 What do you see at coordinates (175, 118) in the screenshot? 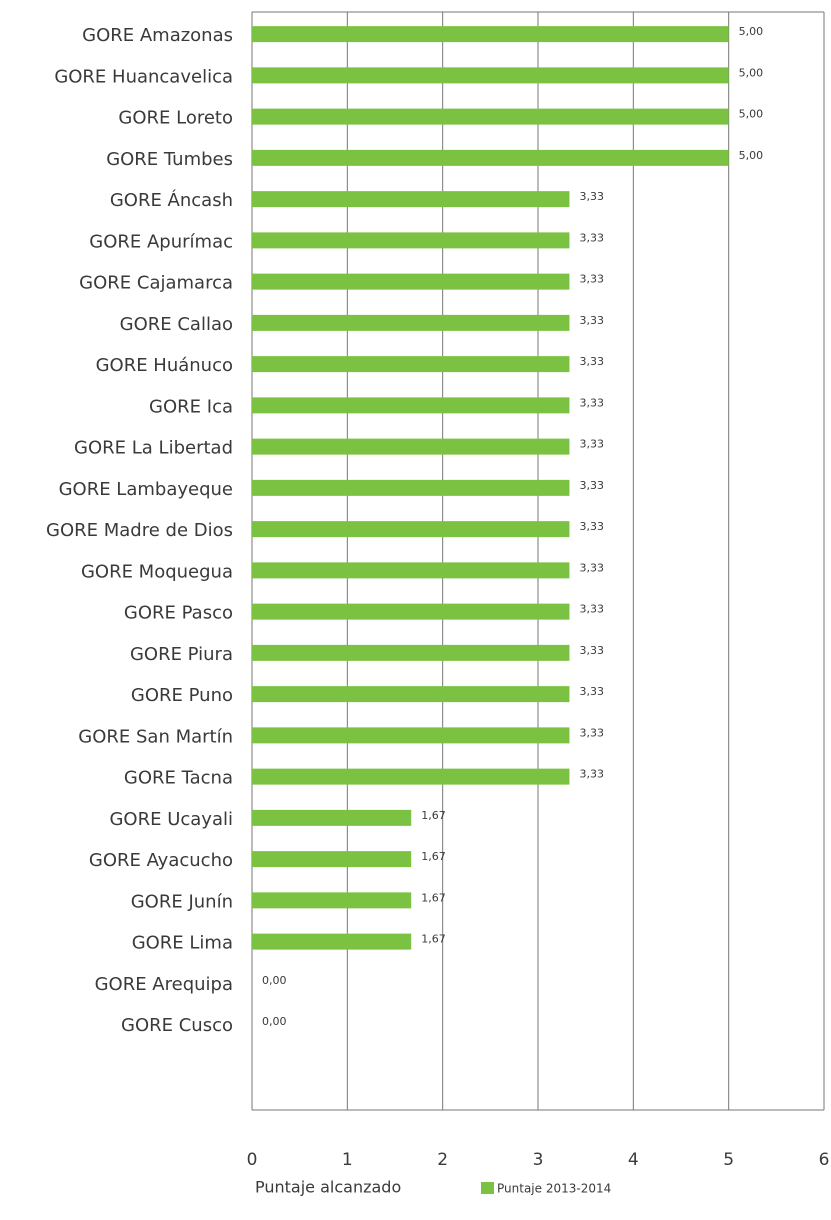
I see `y-tick-label: GORE Loreto` at bounding box center [175, 118].